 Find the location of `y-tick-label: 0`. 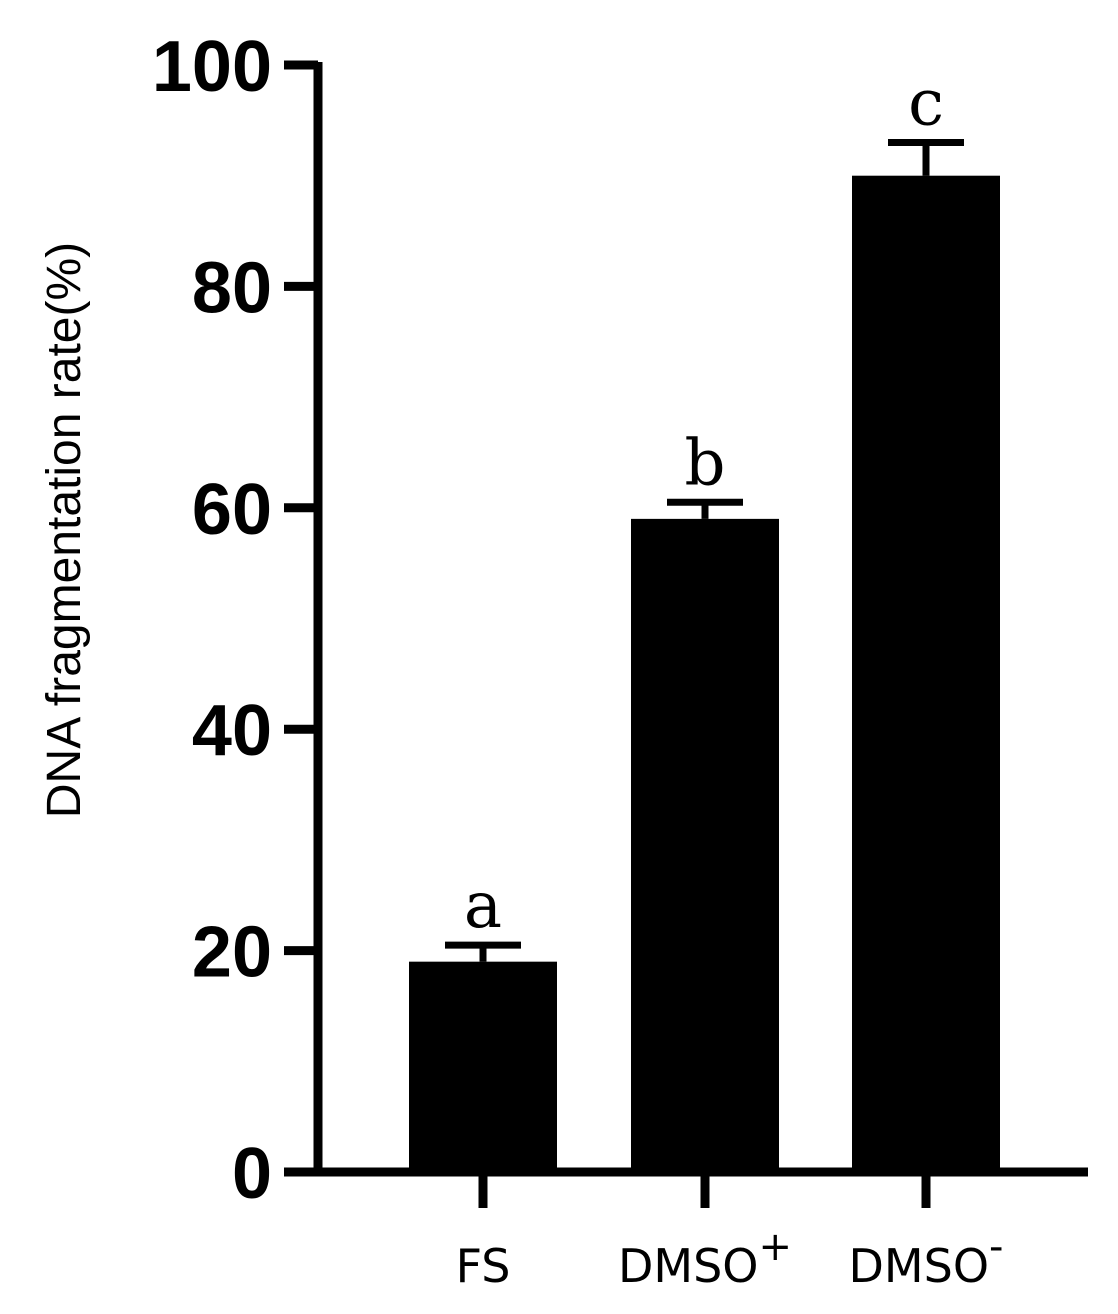

y-tick-label: 0 is located at coordinates (252, 1174).